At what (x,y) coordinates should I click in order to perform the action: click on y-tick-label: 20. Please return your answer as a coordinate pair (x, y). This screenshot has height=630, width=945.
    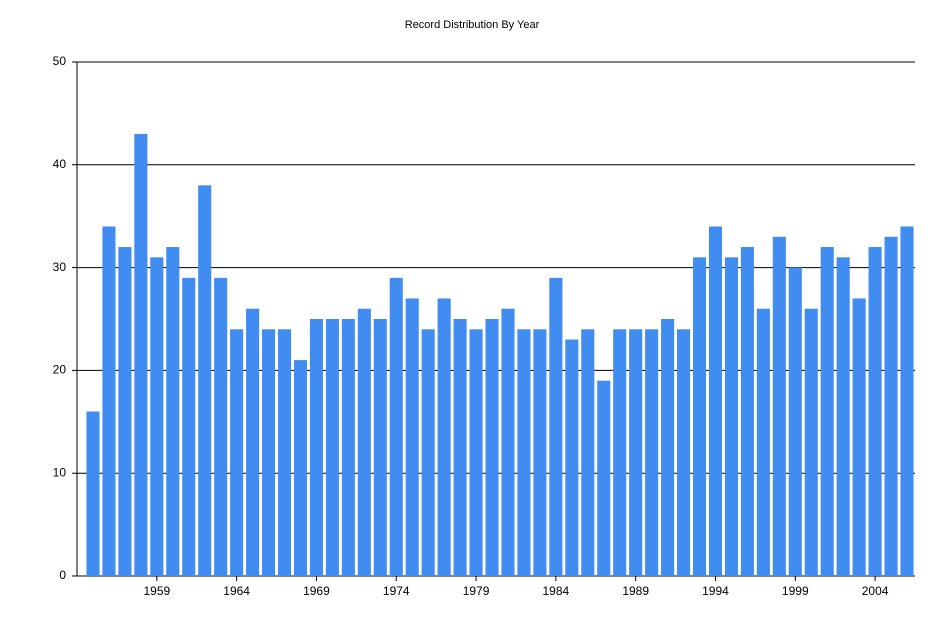
    Looking at the image, I should click on (60, 370).